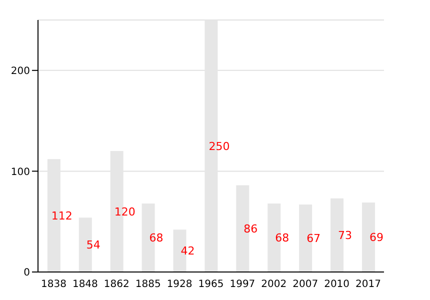 Image resolution: width=430 pixels, height=300 pixels. What do you see at coordinates (179, 284) in the screenshot?
I see `x-tick-label: 1928` at bounding box center [179, 284].